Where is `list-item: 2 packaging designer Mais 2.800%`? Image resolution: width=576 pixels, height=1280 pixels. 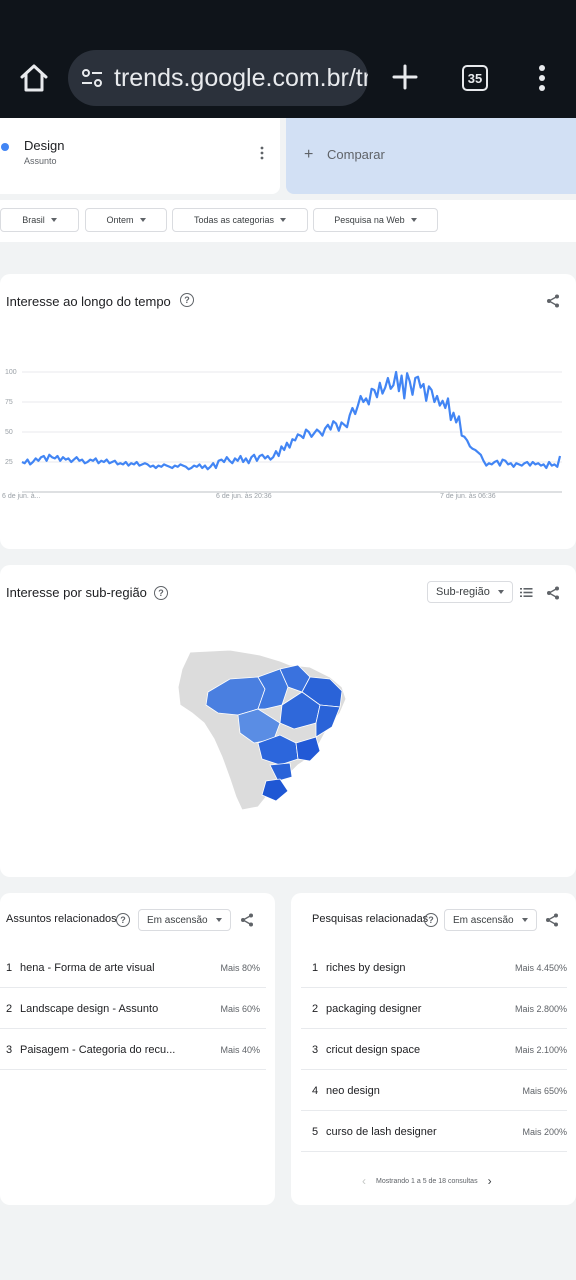
list-item: 2 packaging designer Mais 2.800% is located at coordinates (434, 1009).